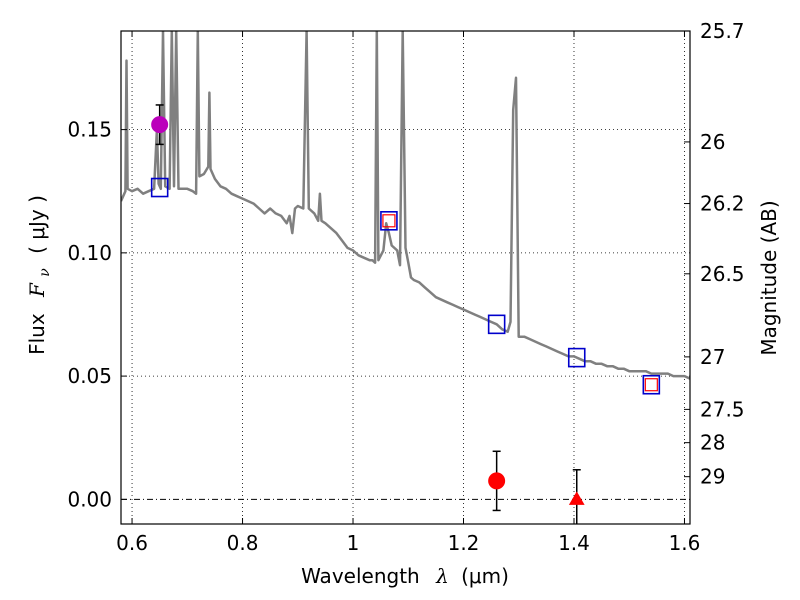  What do you see at coordinates (769, 277) in the screenshot?
I see `y2-axis-label: Magnitude (AB)` at bounding box center [769, 277].